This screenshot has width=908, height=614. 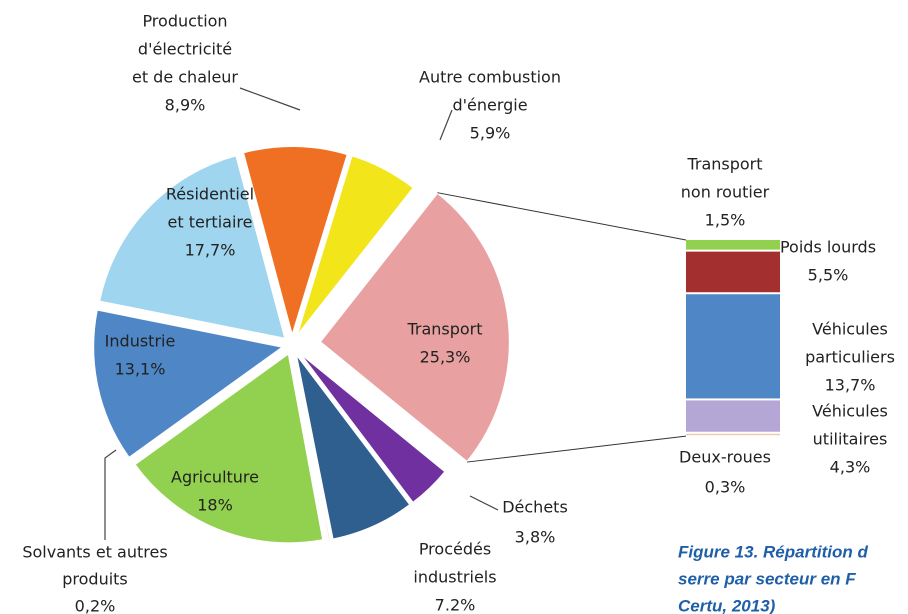 What do you see at coordinates (850, 439) in the screenshot?
I see `bar-label: utilitaires` at bounding box center [850, 439].